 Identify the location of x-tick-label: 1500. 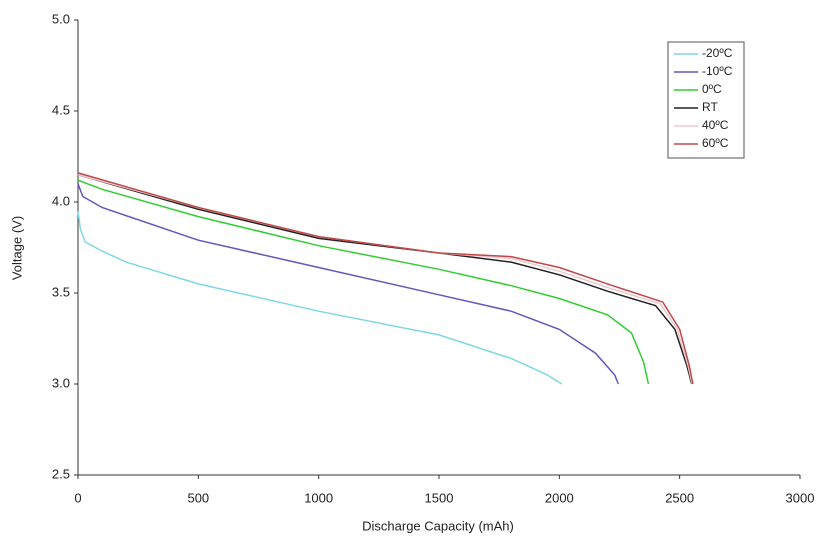
(439, 497).